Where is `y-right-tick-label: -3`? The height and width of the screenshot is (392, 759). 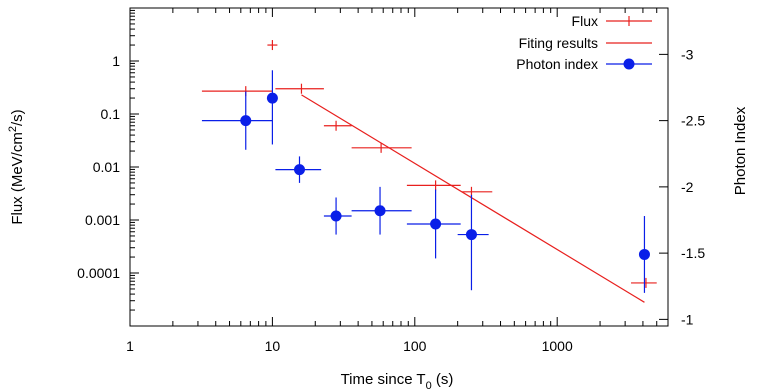
y-right-tick-label: -3 is located at coordinates (687, 54).